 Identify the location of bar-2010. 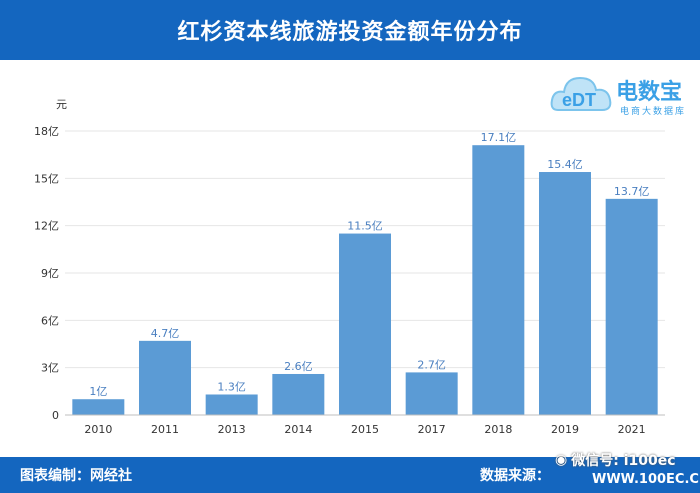
(98, 407).